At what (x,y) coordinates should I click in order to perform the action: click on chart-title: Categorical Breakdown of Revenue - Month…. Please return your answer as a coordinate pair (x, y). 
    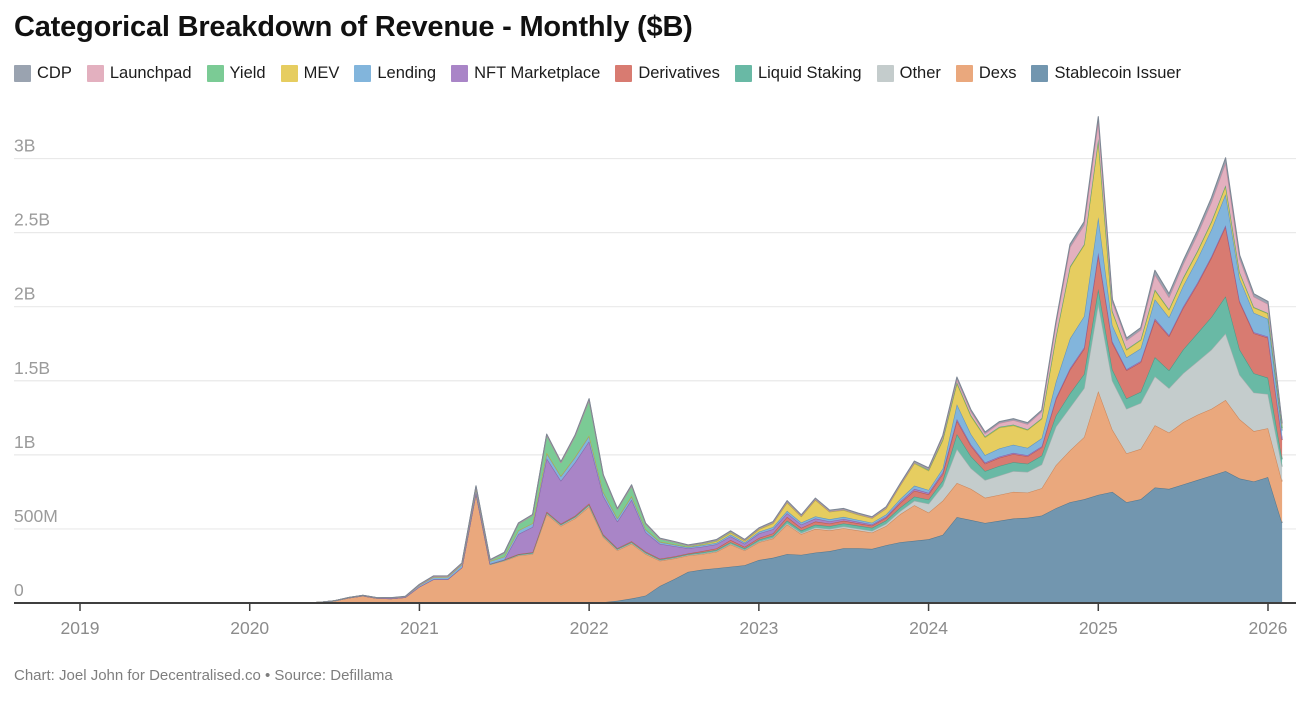
    Looking at the image, I should click on (353, 27).